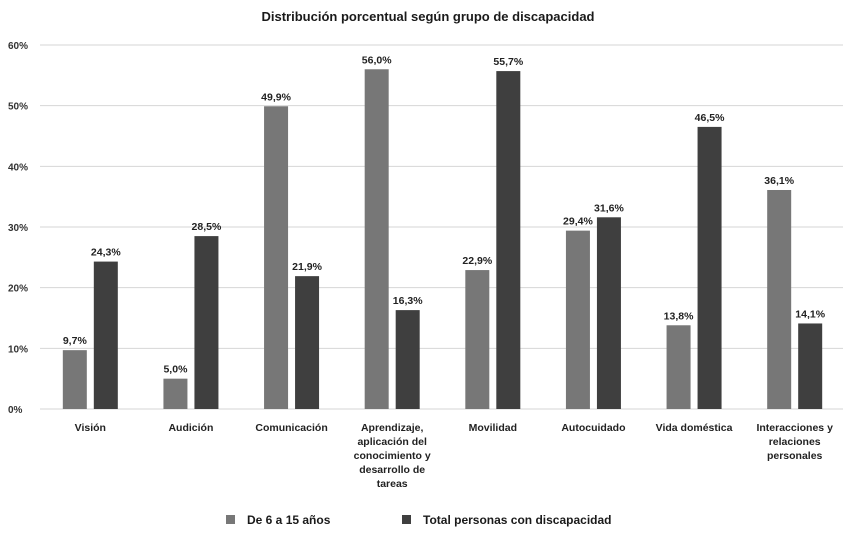  Describe the element at coordinates (18, 289) in the screenshot. I see `y-tick-label: 20%` at that location.